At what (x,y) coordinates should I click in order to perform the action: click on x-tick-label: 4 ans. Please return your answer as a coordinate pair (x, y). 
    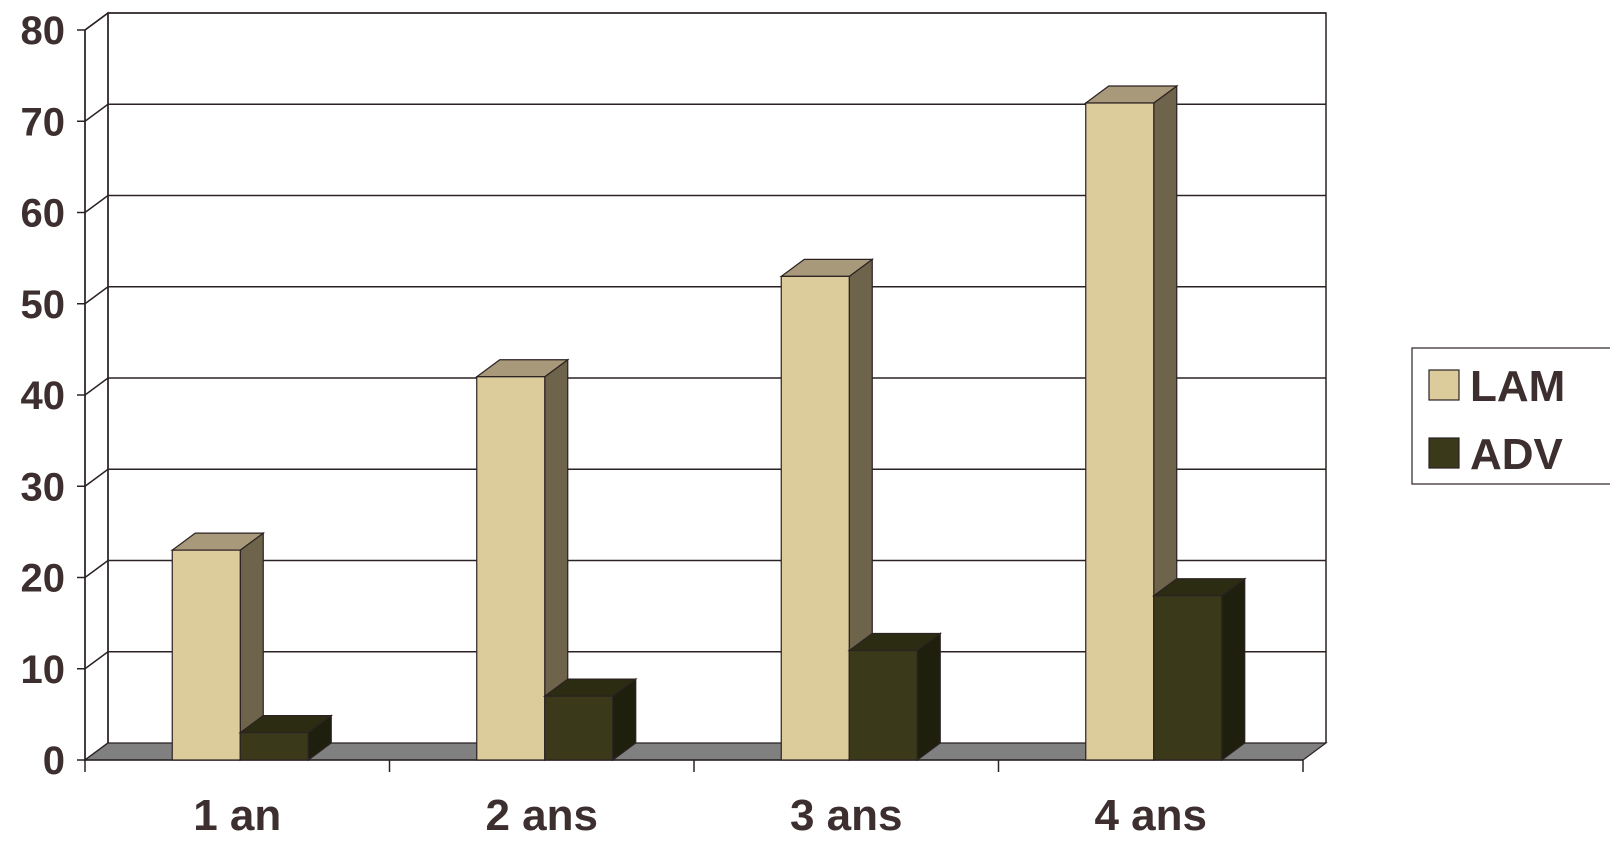
    Looking at the image, I should click on (1150, 815).